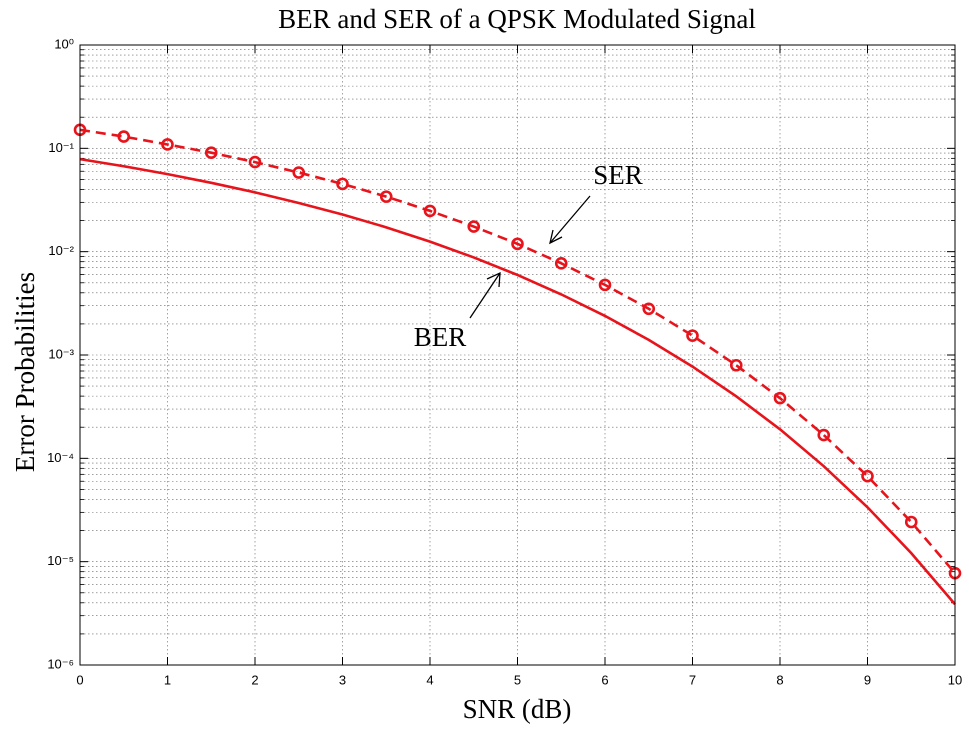 The width and height of the screenshot is (969, 731). I want to click on chart-title: BER and SER of a QPSK Modulated Signal, so click(517, 19).